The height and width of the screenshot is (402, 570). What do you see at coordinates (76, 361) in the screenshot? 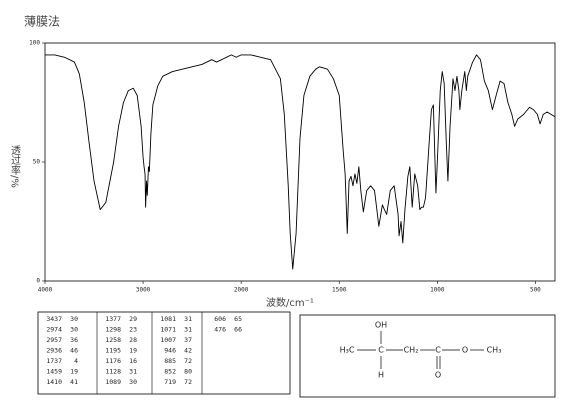
I see `peak-transmittance: 4` at bounding box center [76, 361].